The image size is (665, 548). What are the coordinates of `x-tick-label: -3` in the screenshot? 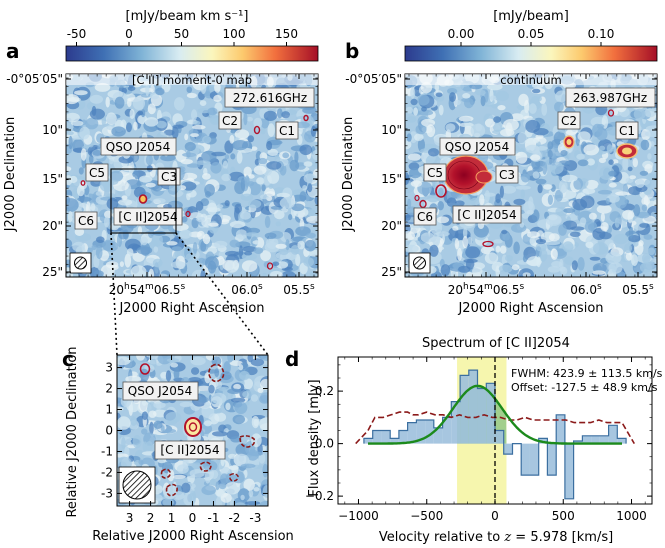 It's located at (255, 518).